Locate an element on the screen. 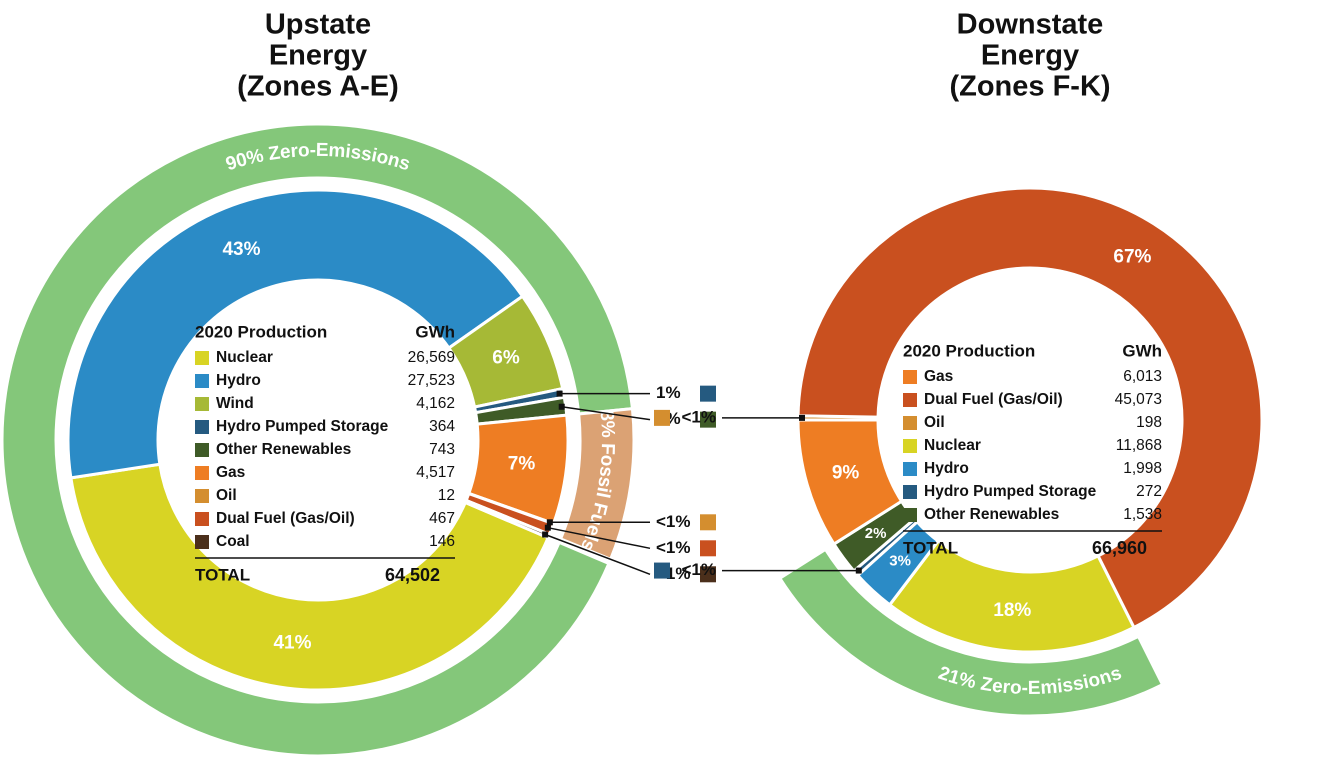  table-value: 1,998 is located at coordinates (1142, 468).